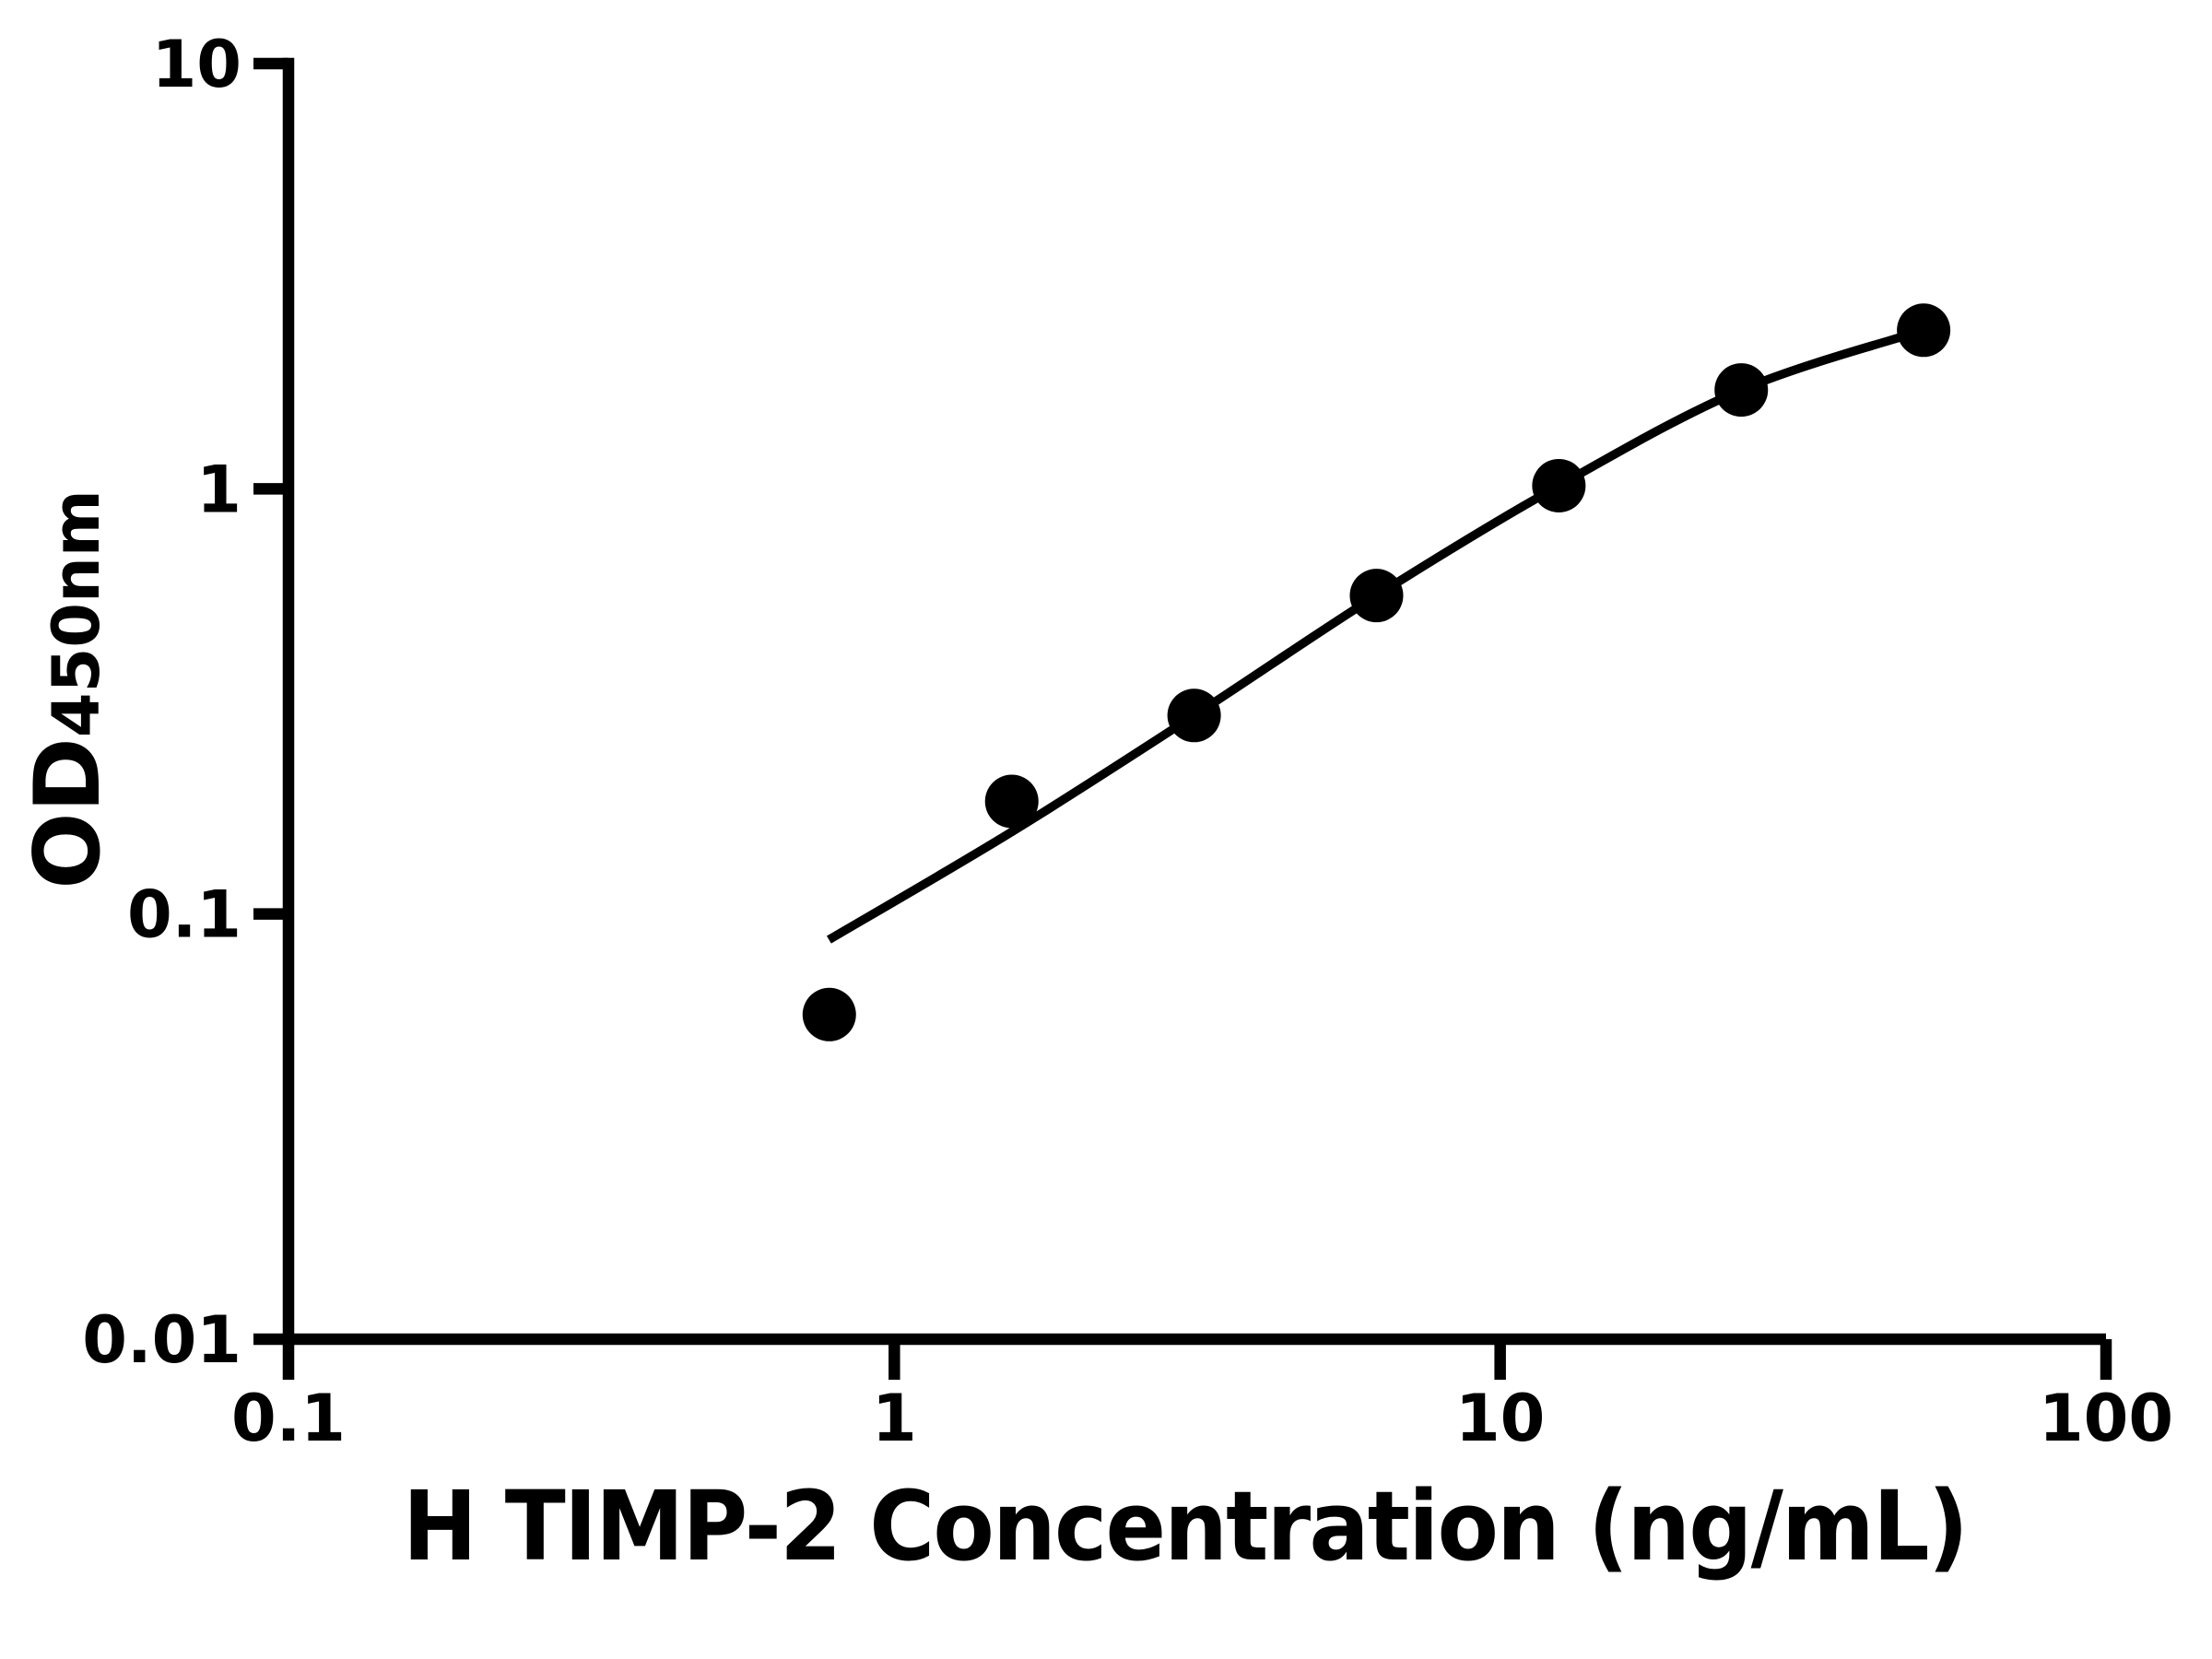 This screenshot has width=2212, height=1659. What do you see at coordinates (1500, 1418) in the screenshot?
I see `x-tick-label: 10` at bounding box center [1500, 1418].